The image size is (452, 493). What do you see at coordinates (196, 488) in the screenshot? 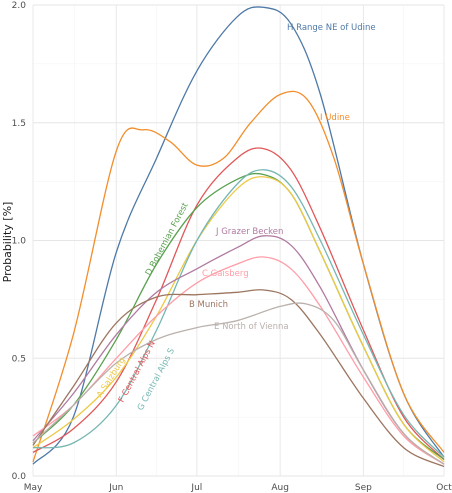
I see `x-tick-label: Jul` at bounding box center [196, 488].